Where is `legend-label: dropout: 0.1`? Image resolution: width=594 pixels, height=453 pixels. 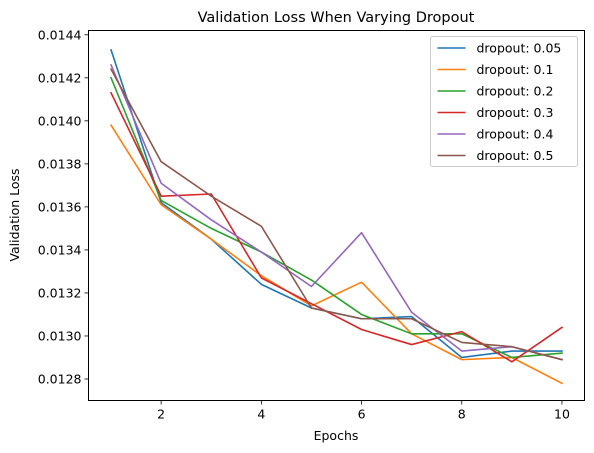
legend-label: dropout: 0.1 is located at coordinates (515, 69).